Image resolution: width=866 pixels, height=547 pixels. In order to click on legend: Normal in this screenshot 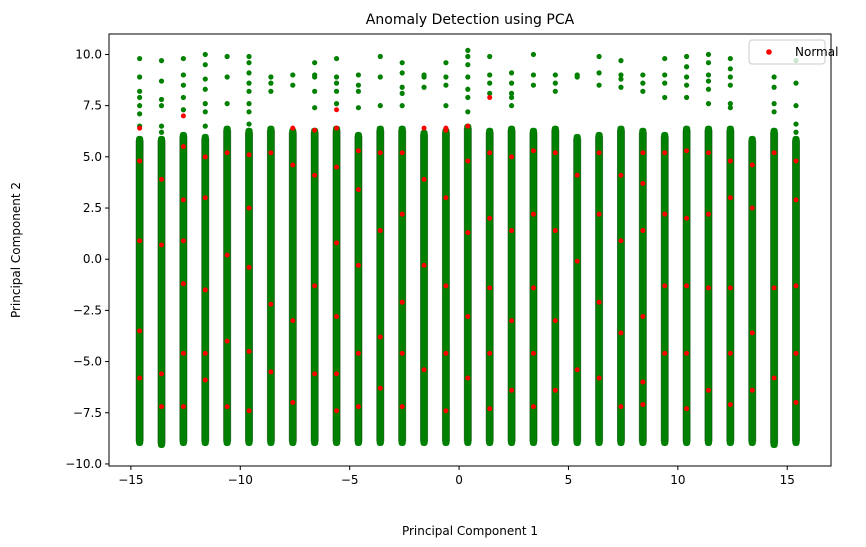, I will do `click(793, 52)`.